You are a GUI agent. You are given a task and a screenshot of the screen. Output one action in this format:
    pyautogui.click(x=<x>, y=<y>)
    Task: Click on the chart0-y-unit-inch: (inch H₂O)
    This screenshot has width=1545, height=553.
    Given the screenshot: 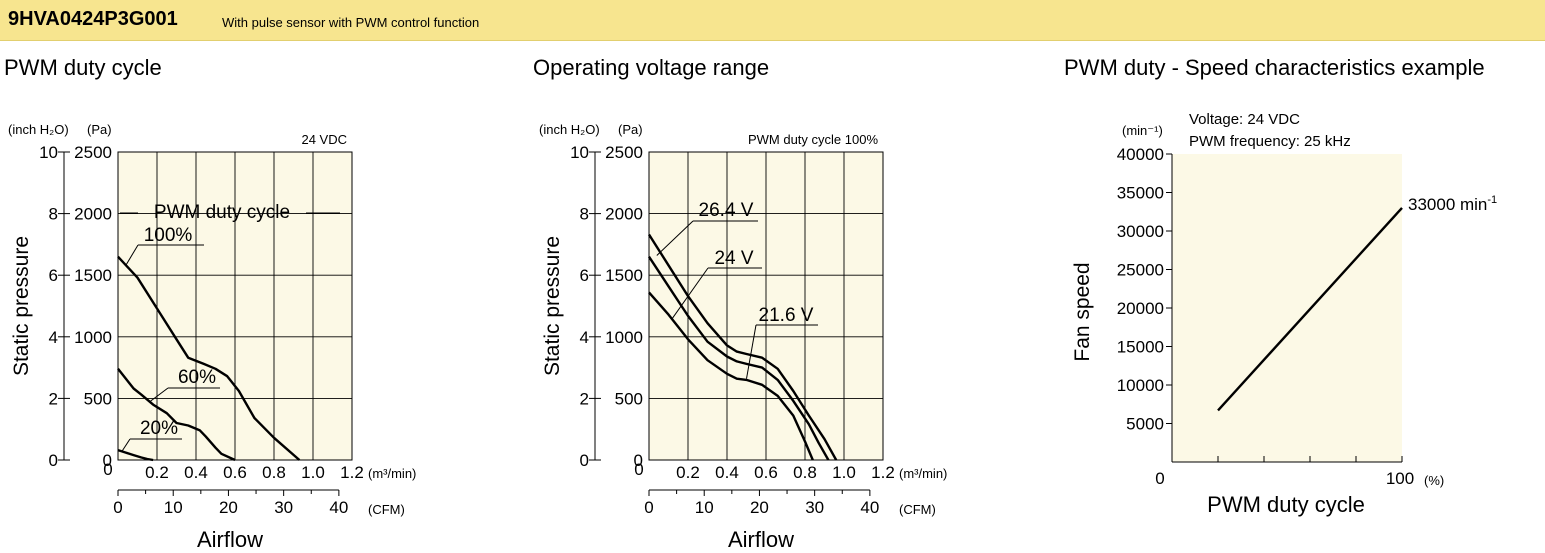 What is the action you would take?
    pyautogui.click(x=38, y=129)
    